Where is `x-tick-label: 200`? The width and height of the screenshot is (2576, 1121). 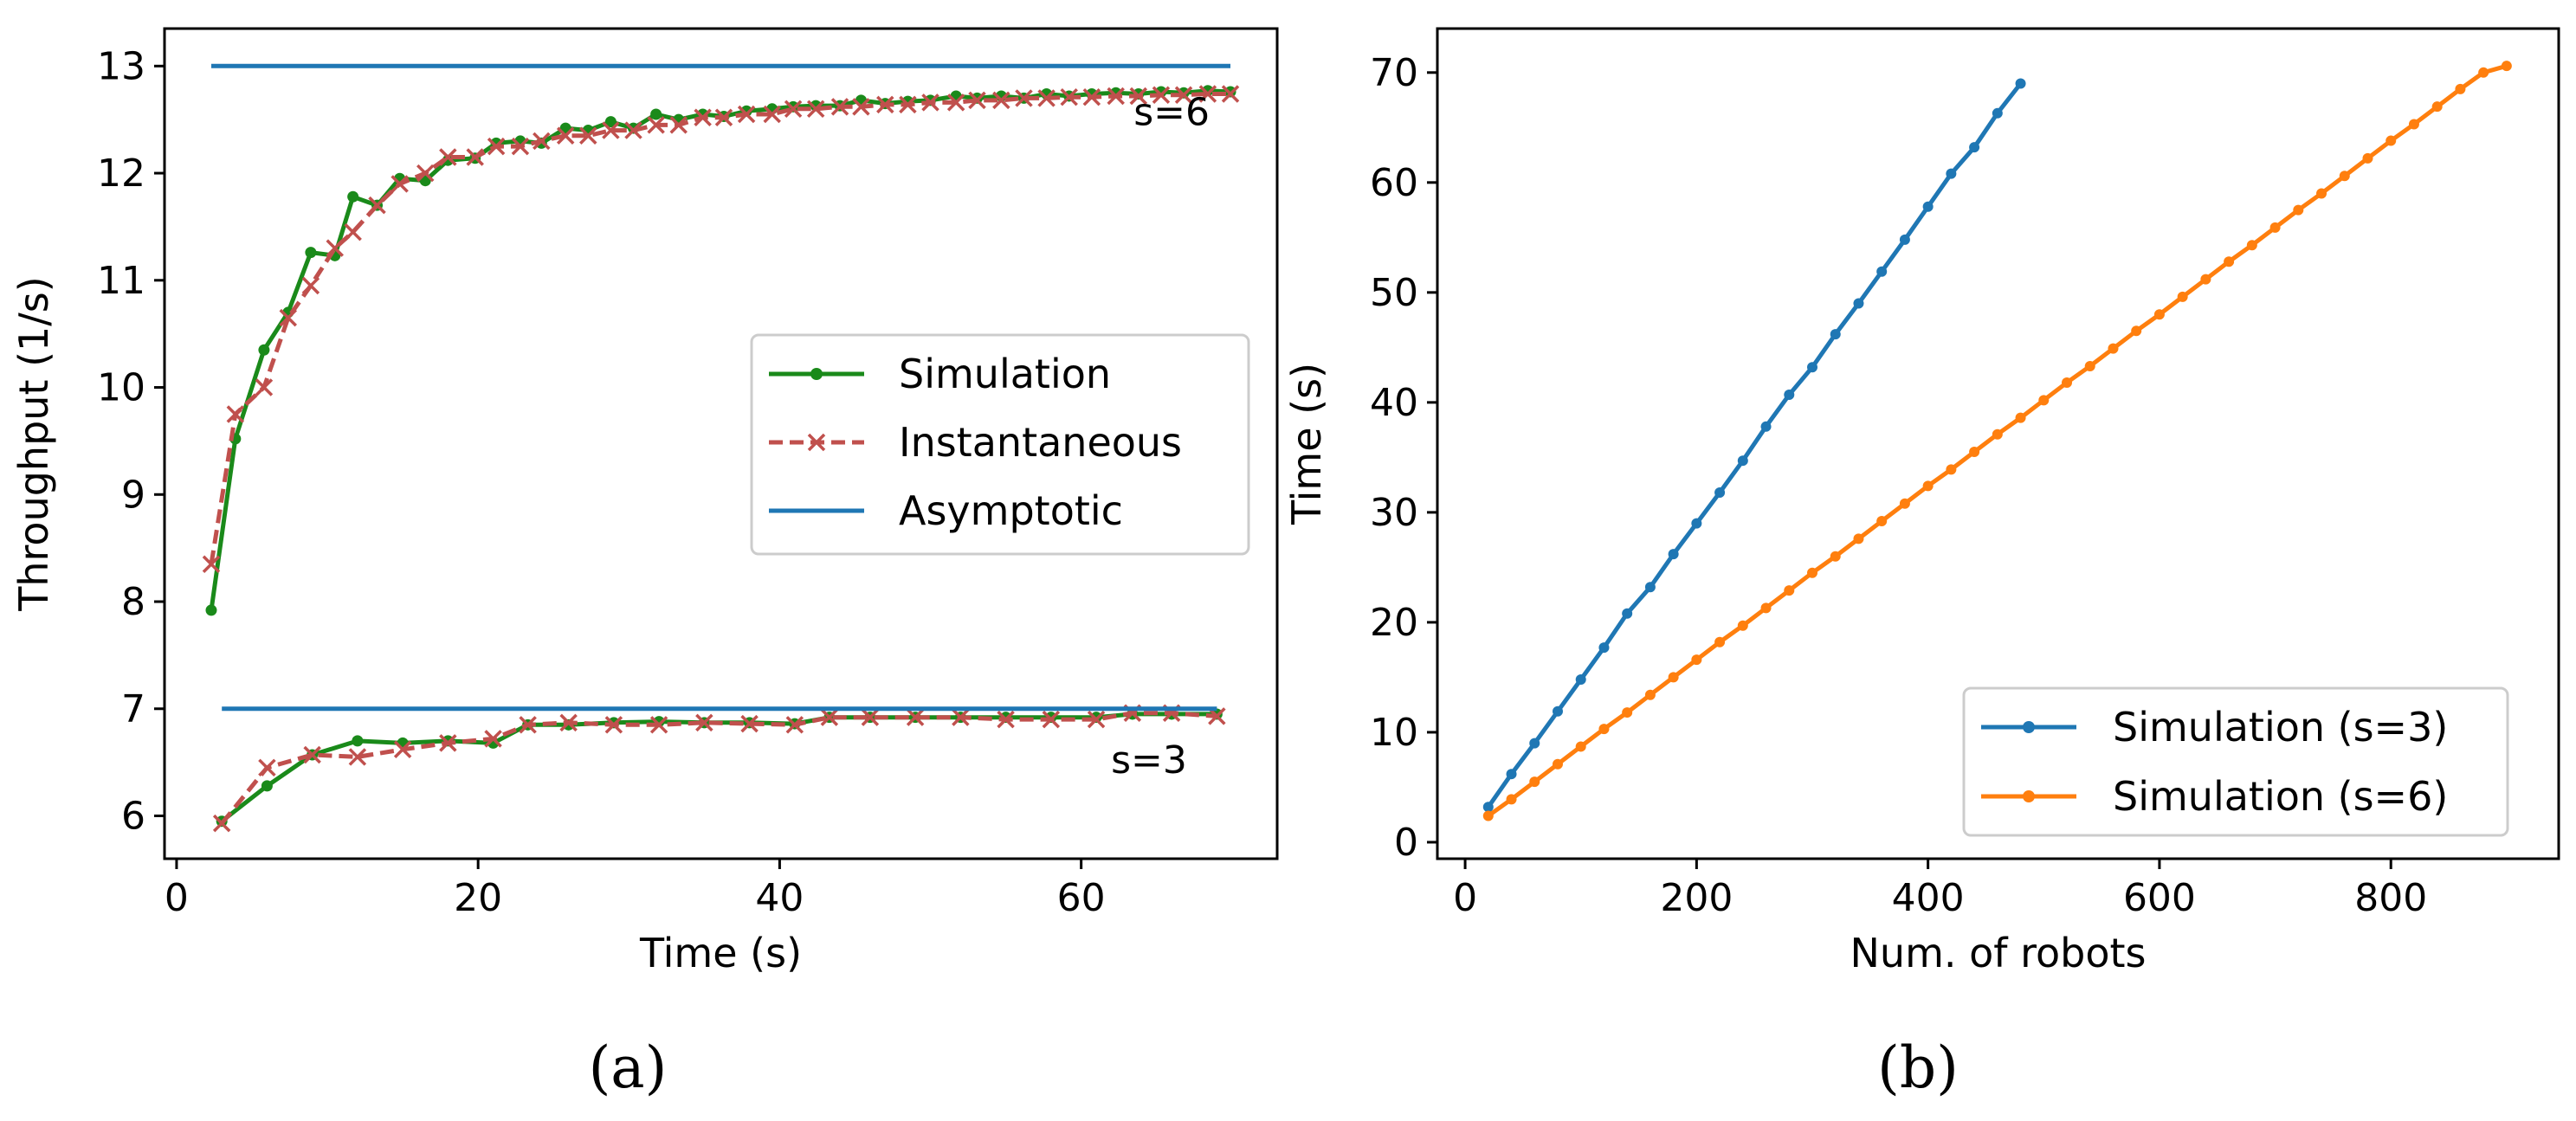
x-tick-label: 200 is located at coordinates (1696, 898).